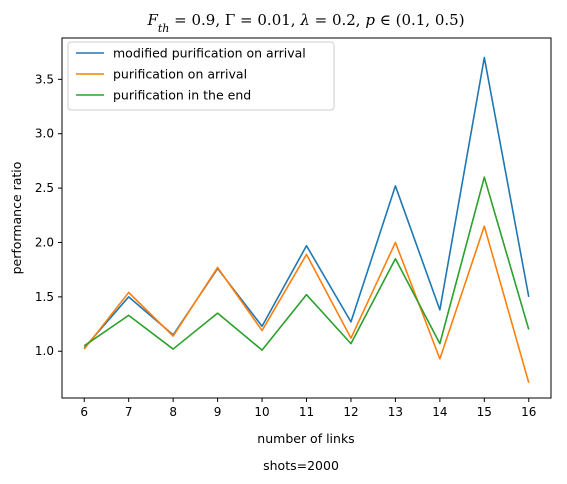 The width and height of the screenshot is (567, 484). Describe the element at coordinates (129, 412) in the screenshot. I see `x-tick-label: 7` at that location.